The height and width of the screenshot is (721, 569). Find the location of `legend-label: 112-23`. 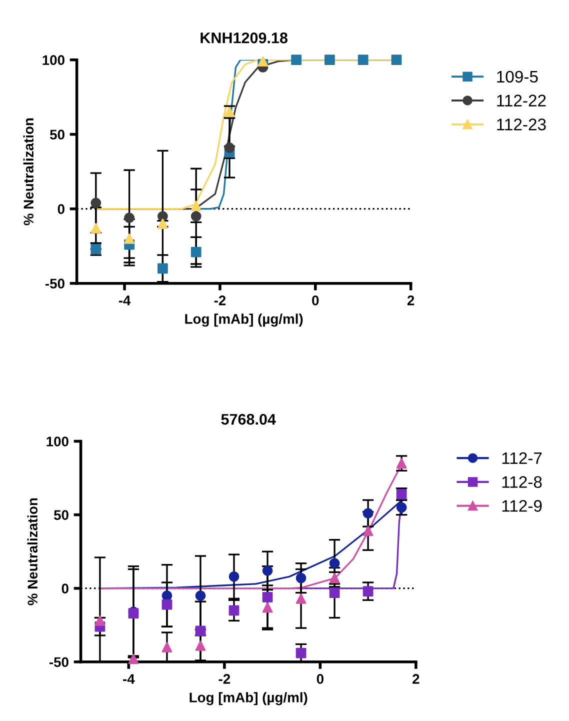

legend-label: 112-23 is located at coordinates (521, 124).